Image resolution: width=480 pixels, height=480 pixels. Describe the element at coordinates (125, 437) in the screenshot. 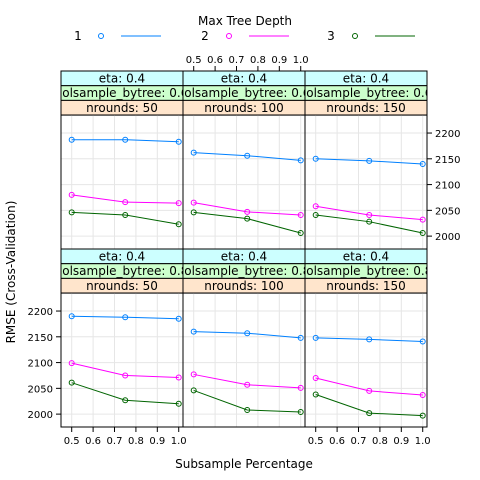

I see `x-axis-col-1: 0.5 0.6 0.7 0.8 0.9 1.0` at that location.